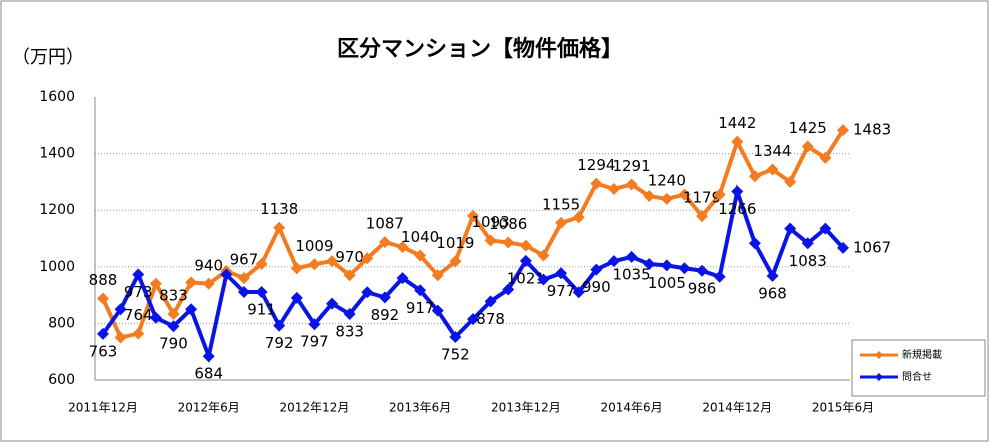 The width and height of the screenshot is (989, 442). What do you see at coordinates (918, 368) in the screenshot?
I see `legend` at bounding box center [918, 368].